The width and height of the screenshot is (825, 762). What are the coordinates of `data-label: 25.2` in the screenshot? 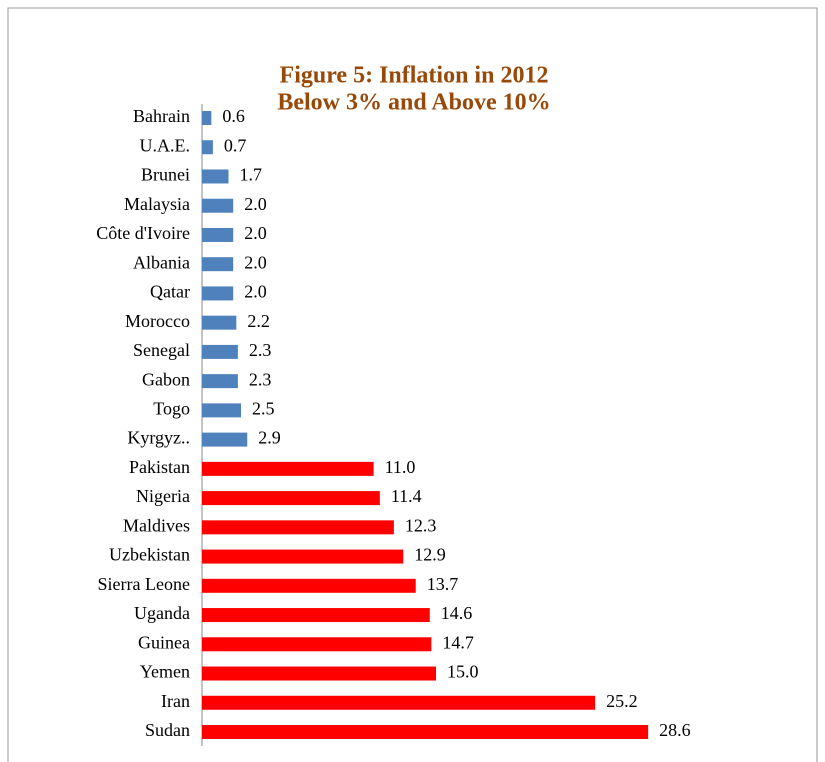 It's located at (622, 701).